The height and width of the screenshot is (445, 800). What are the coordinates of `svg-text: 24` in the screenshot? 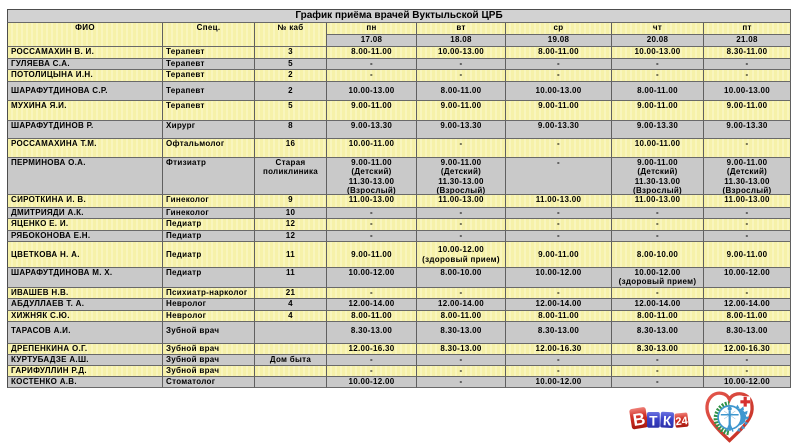 It's located at (682, 421).